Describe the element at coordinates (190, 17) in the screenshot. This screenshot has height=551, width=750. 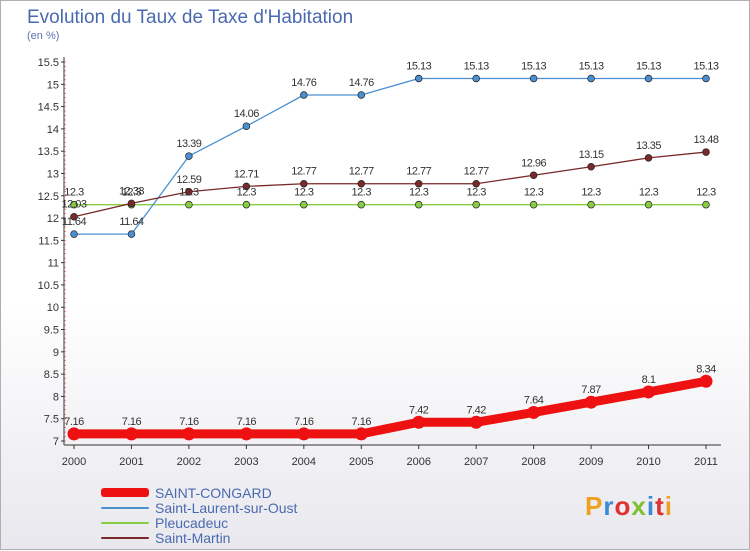
I see `chart-title: Evolution du Taux de Taxe d'Habitation` at that location.